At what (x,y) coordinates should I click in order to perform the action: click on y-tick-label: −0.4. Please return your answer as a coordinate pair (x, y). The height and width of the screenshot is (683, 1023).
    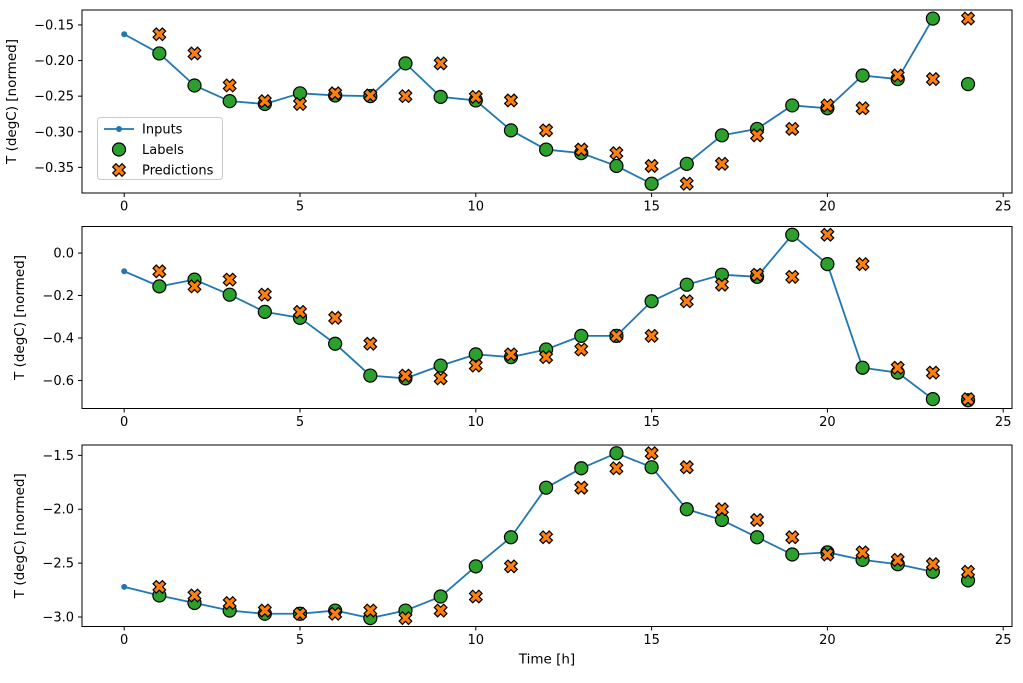
    Looking at the image, I should click on (58, 338).